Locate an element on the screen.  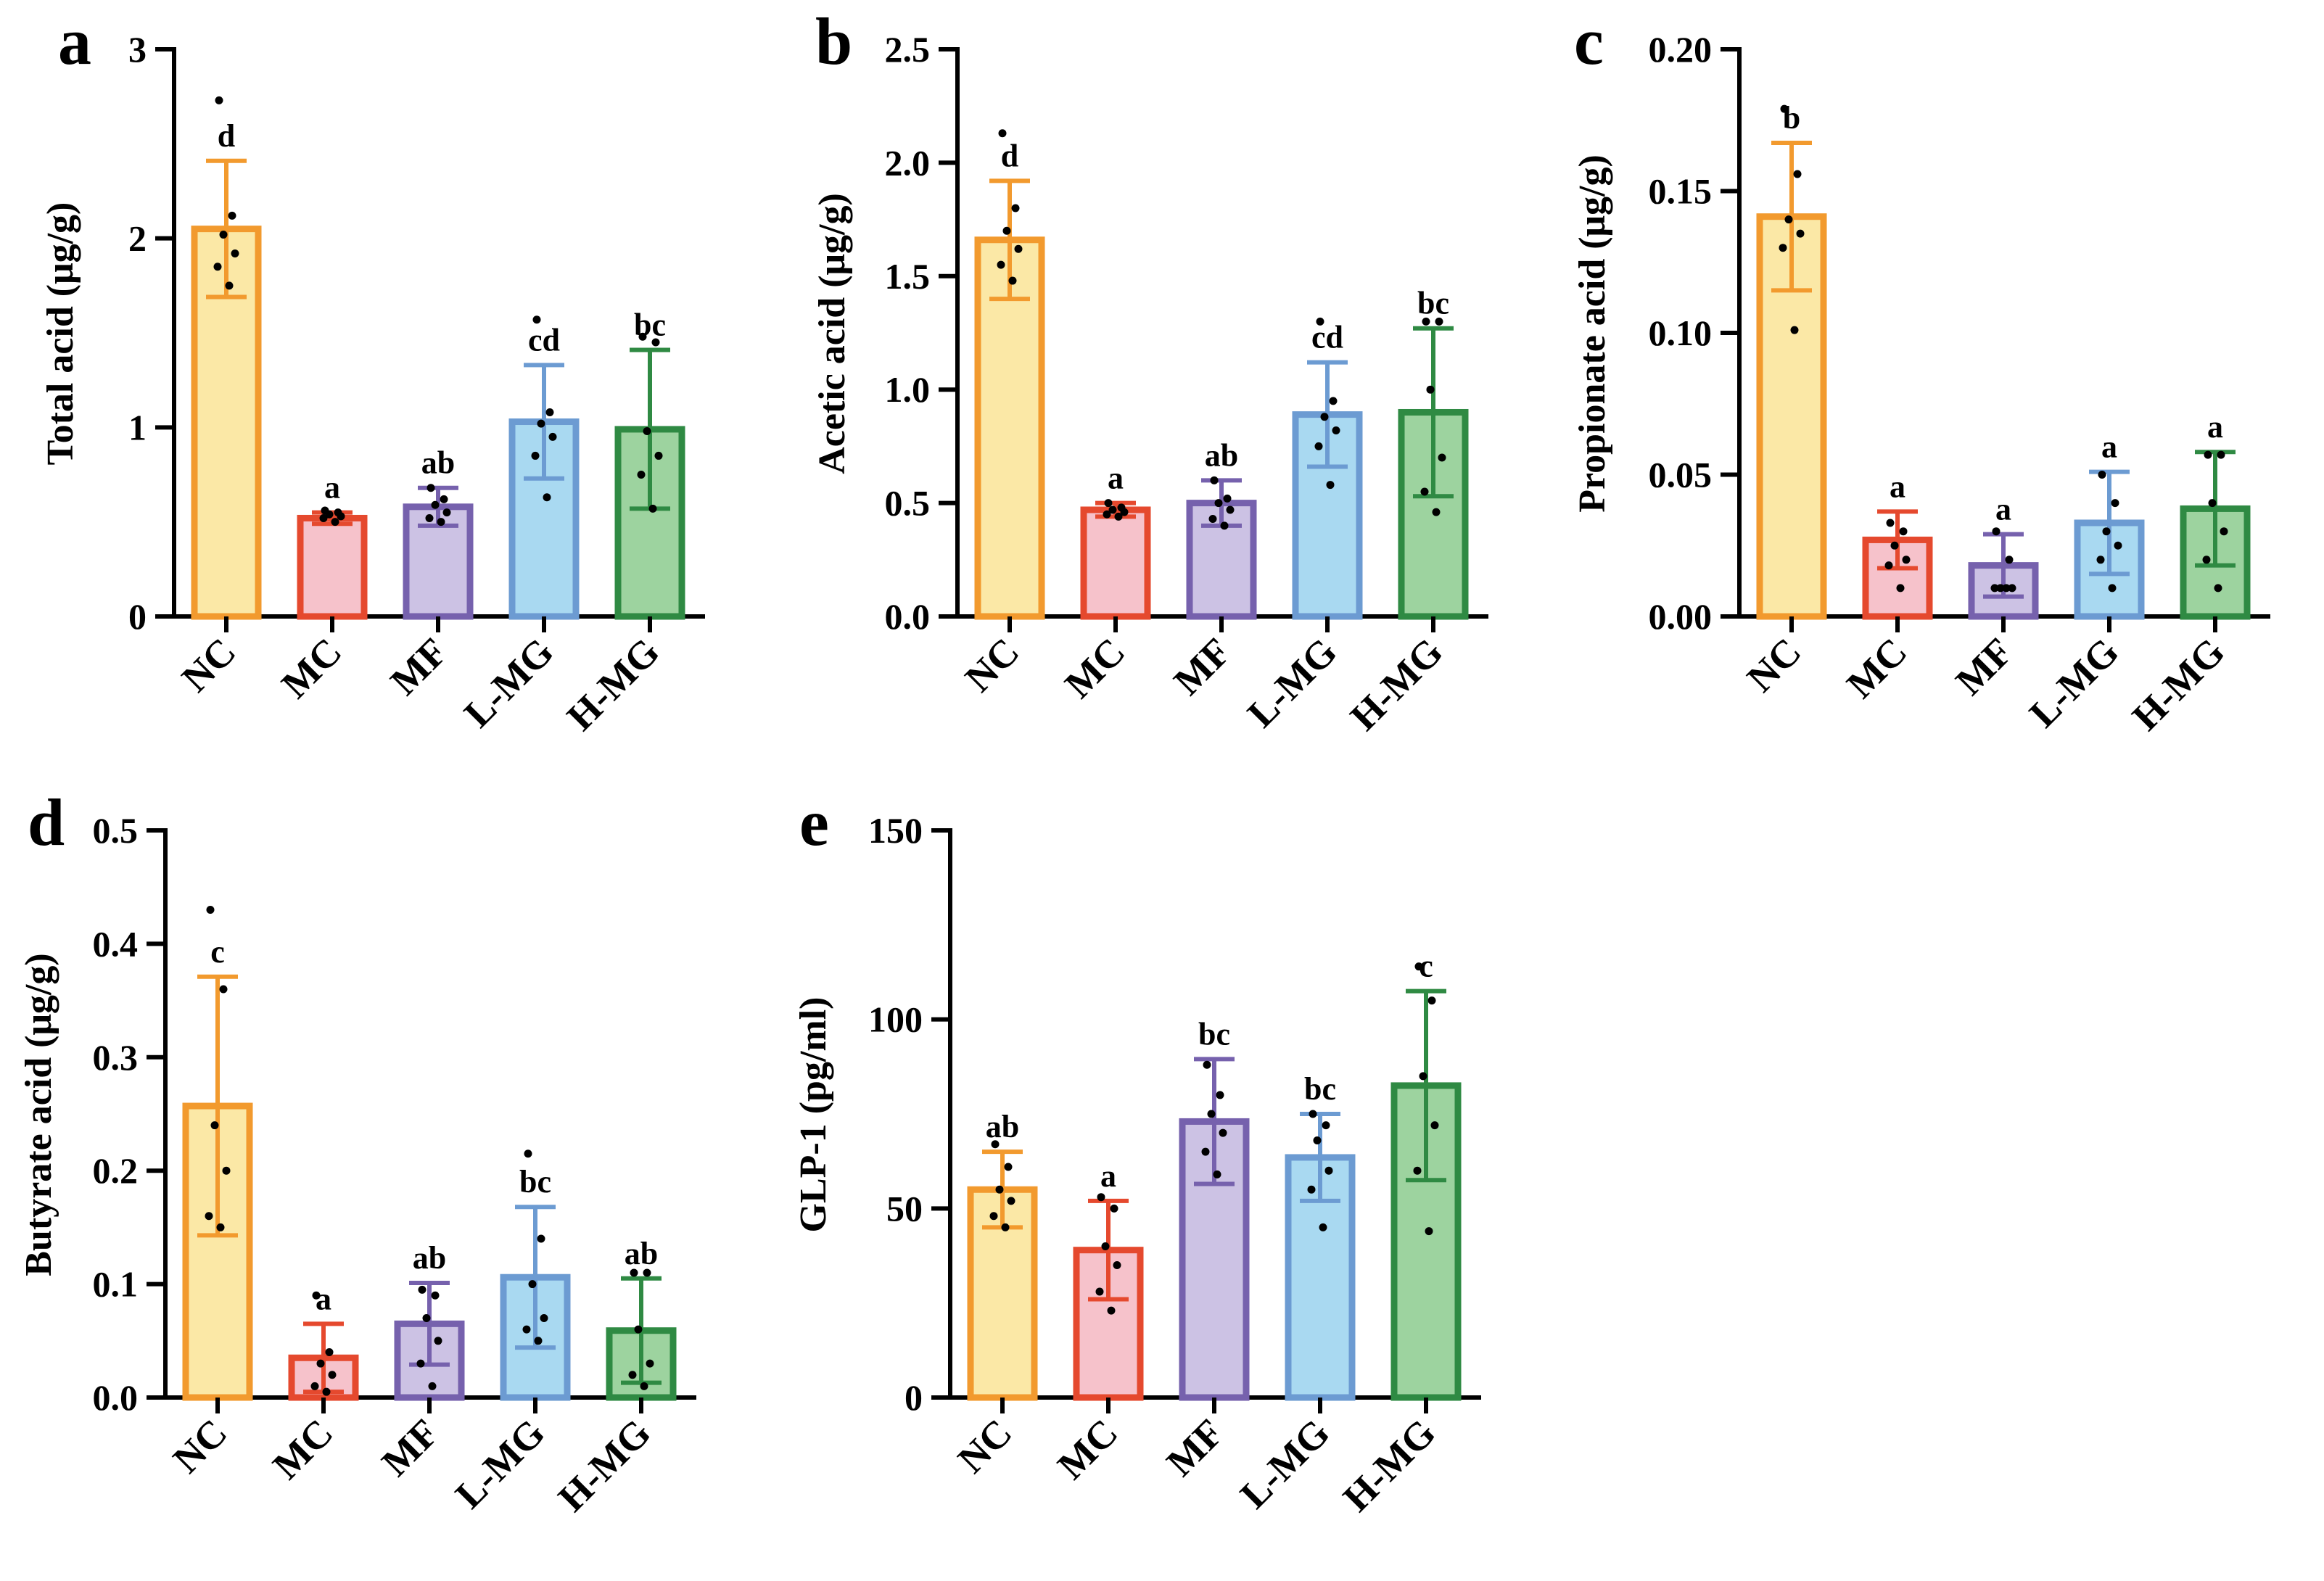
y-tick-label: 0.10 is located at coordinates (1681, 333).